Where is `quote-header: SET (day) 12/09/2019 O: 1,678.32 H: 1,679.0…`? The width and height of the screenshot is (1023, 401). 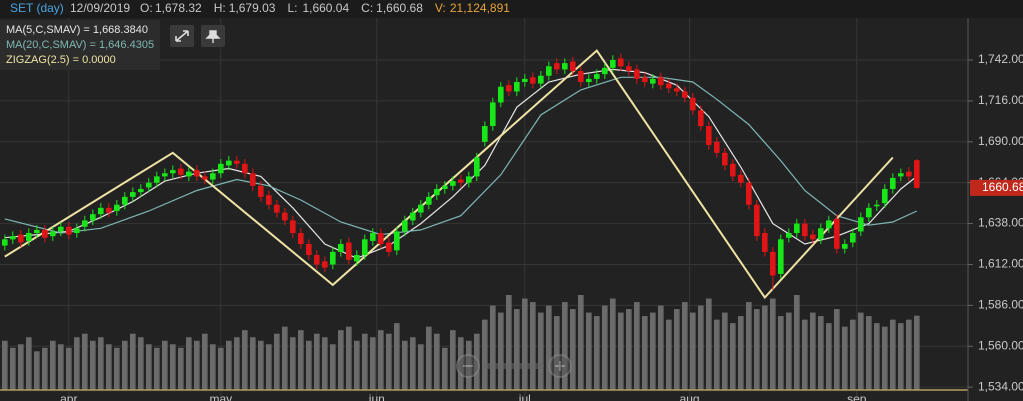
quote-header: SET (day) 12/09/2019 O: 1,678.32 H: 1,679.0… is located at coordinates (260, 8).